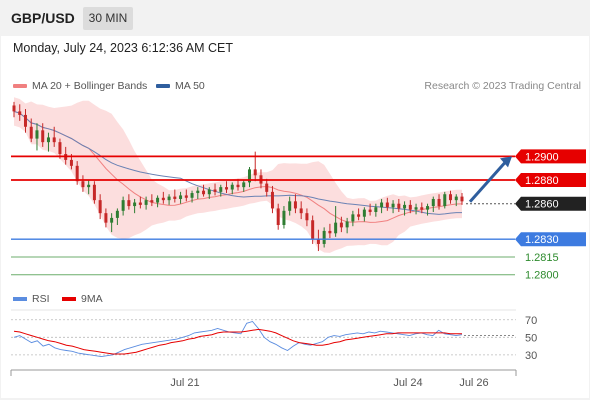 The height and width of the screenshot is (400, 590). What do you see at coordinates (490, 179) in the screenshot?
I see `forecast-arrow` at bounding box center [490, 179].